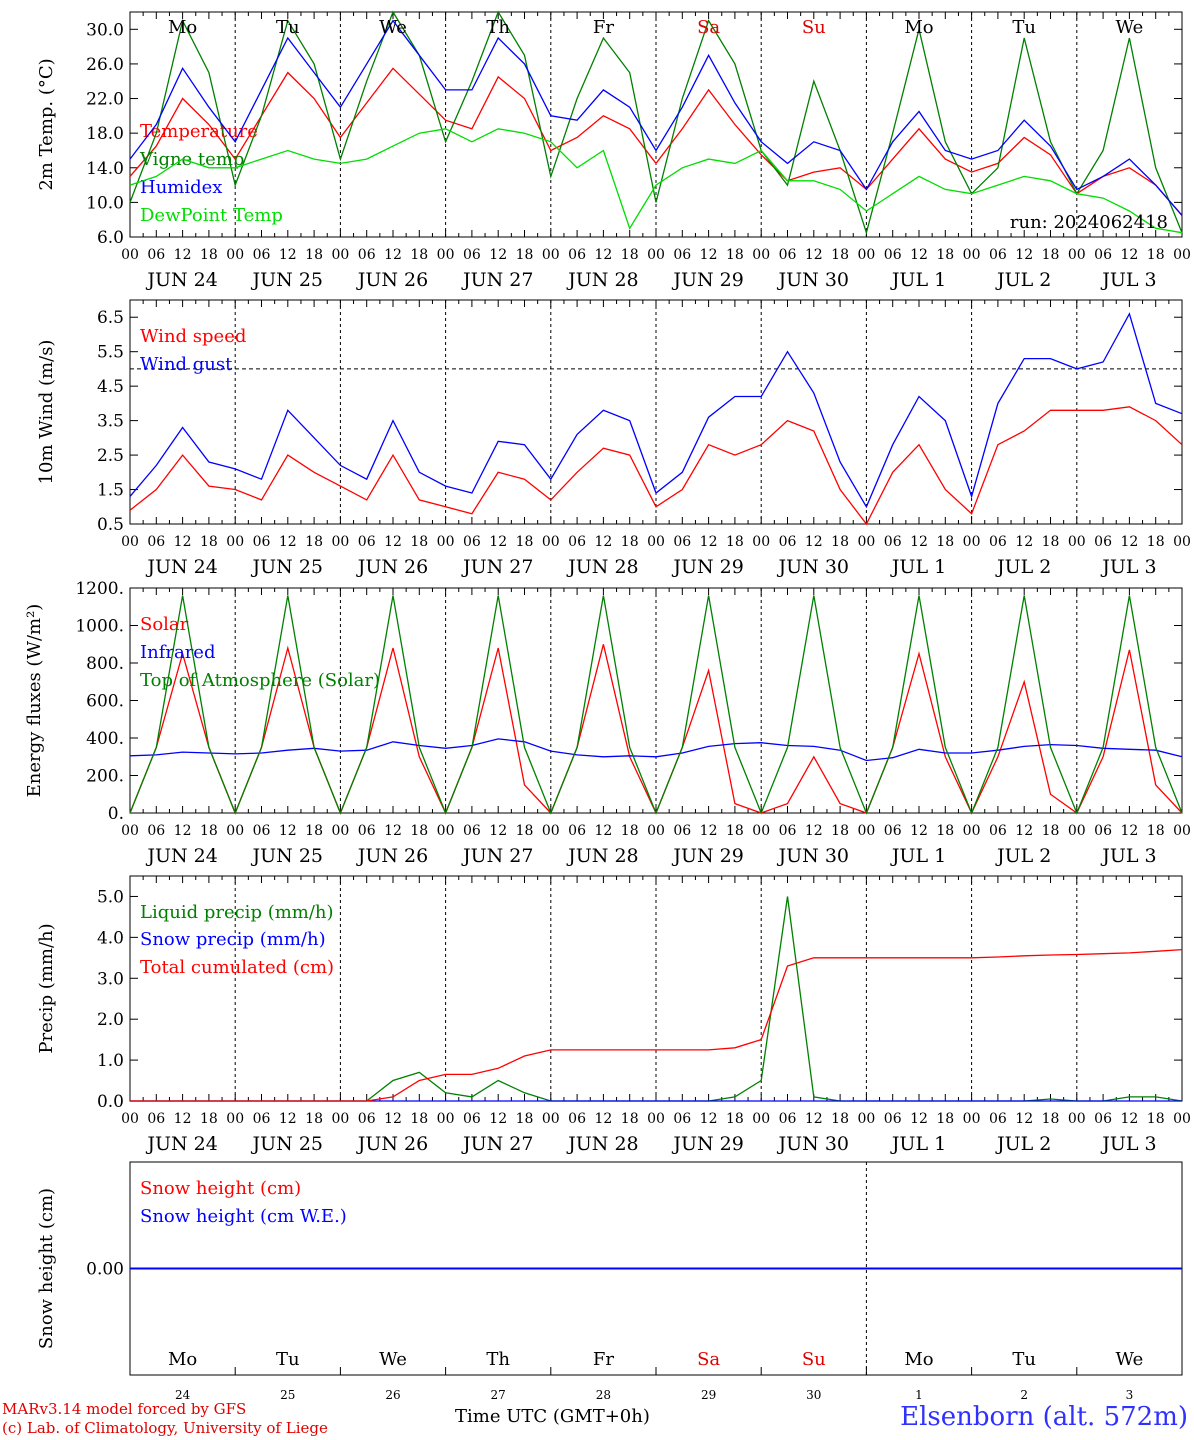 The height and width of the screenshot is (1440, 1194). I want to click on y-tick-label: 2.5, so click(110, 456).